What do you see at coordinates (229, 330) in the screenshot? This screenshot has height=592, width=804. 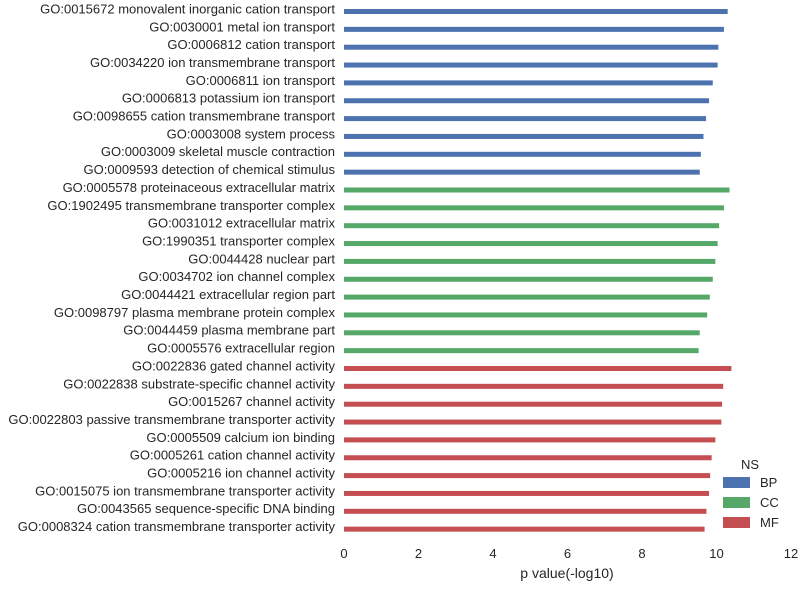 I see `y-tick-label: GO:0044459 plasma membrane part` at bounding box center [229, 330].